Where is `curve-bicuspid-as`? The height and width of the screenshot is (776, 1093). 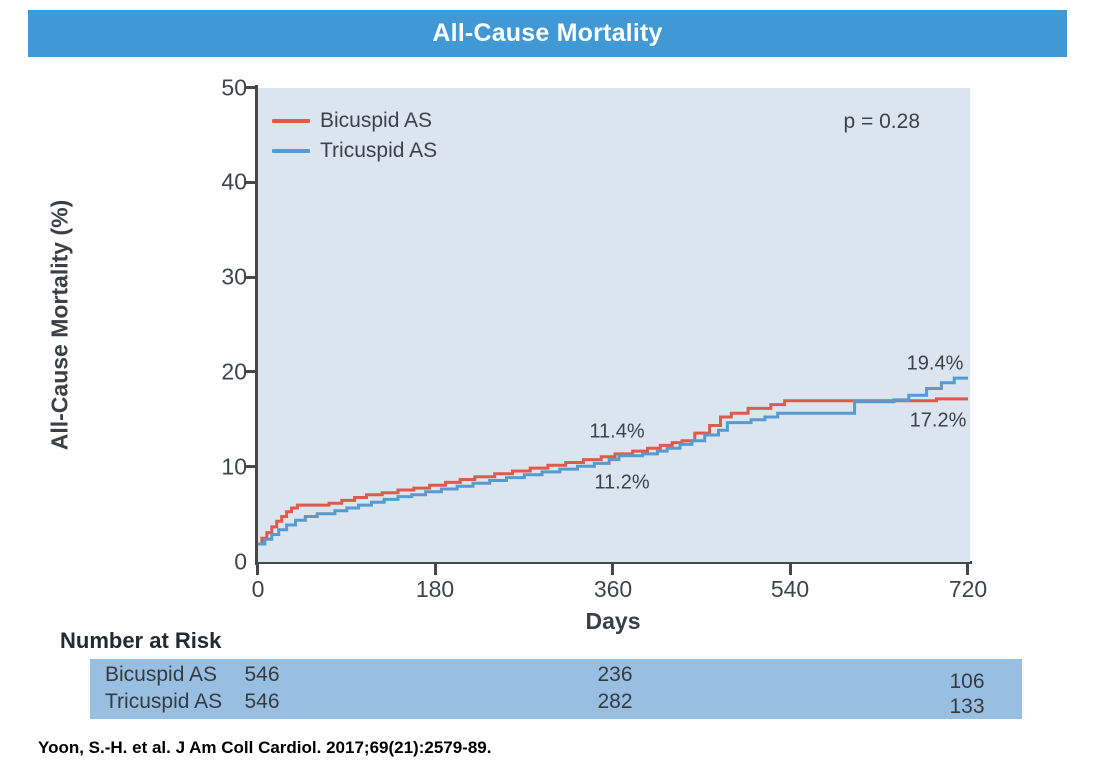 curve-bicuspid-as is located at coordinates (613, 471).